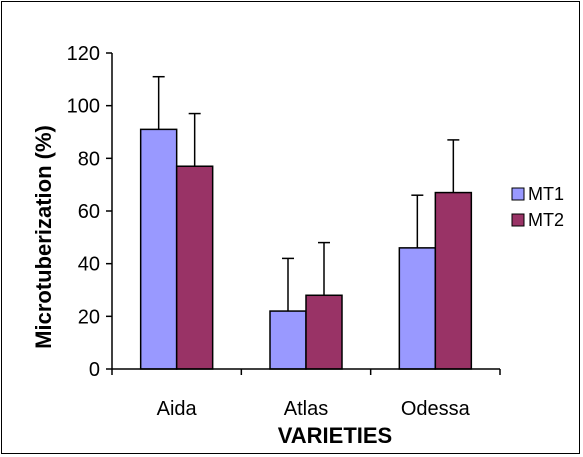 The image size is (583, 457). I want to click on y-tick-label-60: 60, so click(89, 212).